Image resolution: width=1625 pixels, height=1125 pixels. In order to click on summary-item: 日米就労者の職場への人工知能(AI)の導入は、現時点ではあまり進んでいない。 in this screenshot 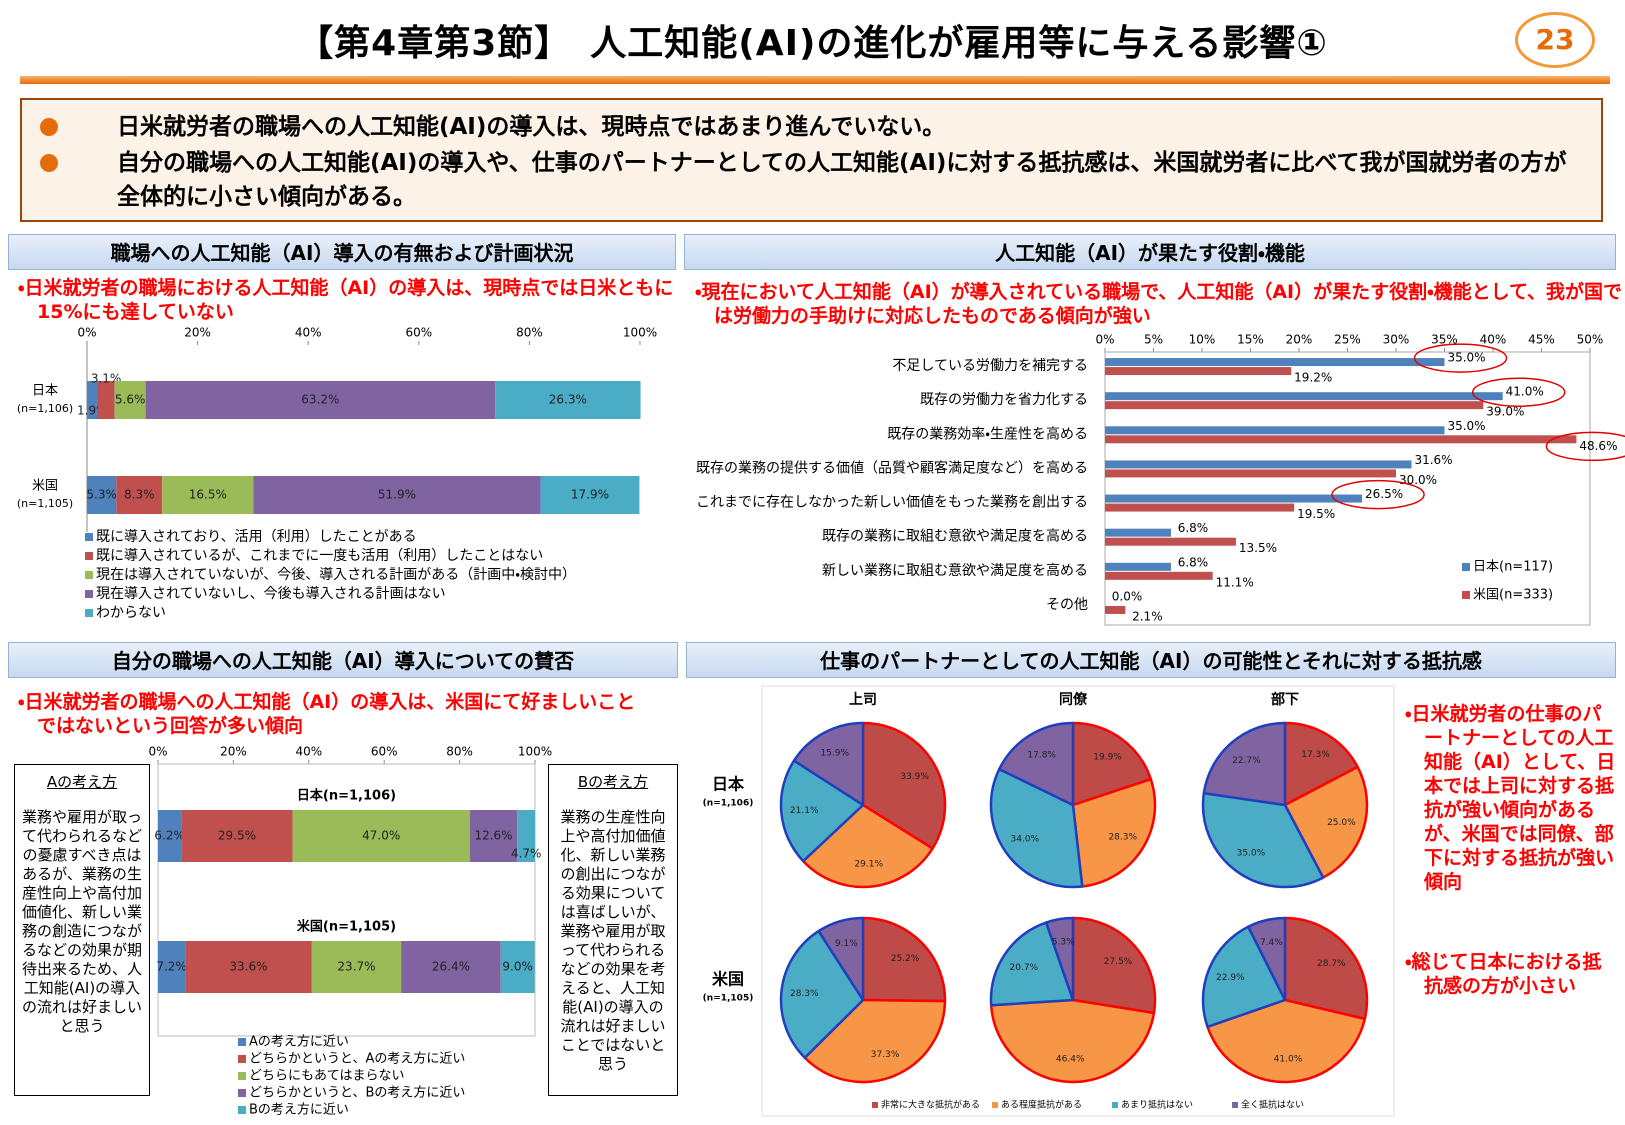, I will do `click(810, 127)`.